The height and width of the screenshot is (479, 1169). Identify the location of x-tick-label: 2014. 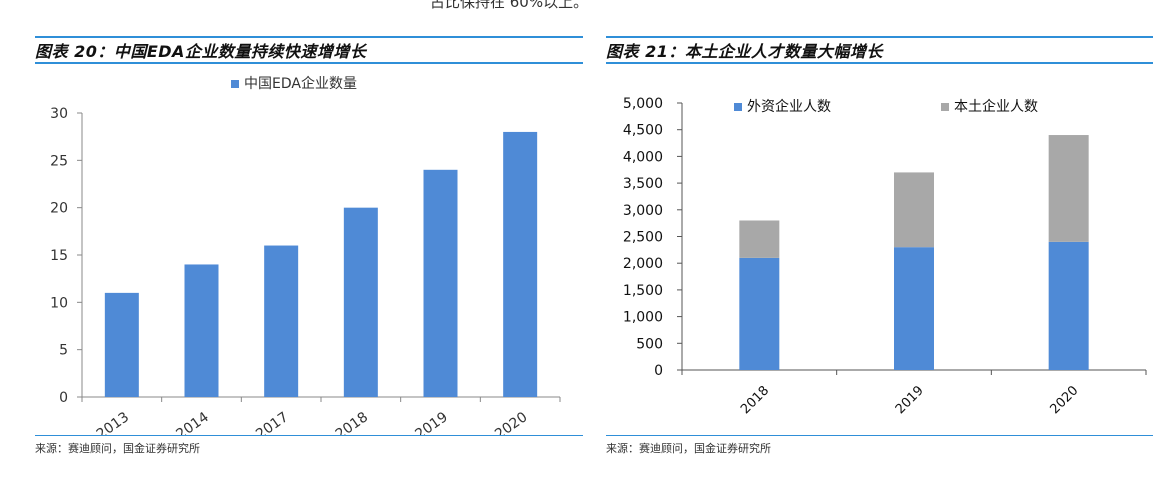
(192, 422).